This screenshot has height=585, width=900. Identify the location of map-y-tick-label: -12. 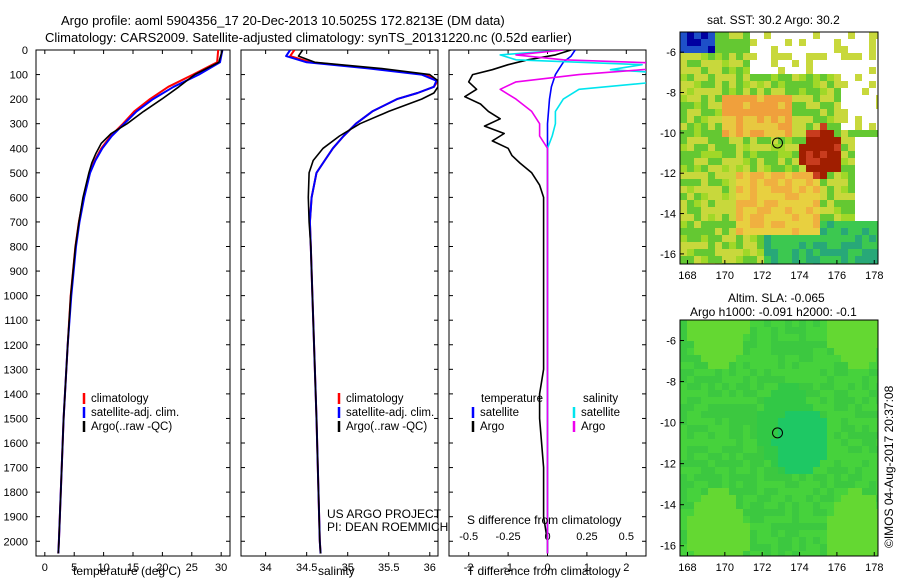
(668, 174).